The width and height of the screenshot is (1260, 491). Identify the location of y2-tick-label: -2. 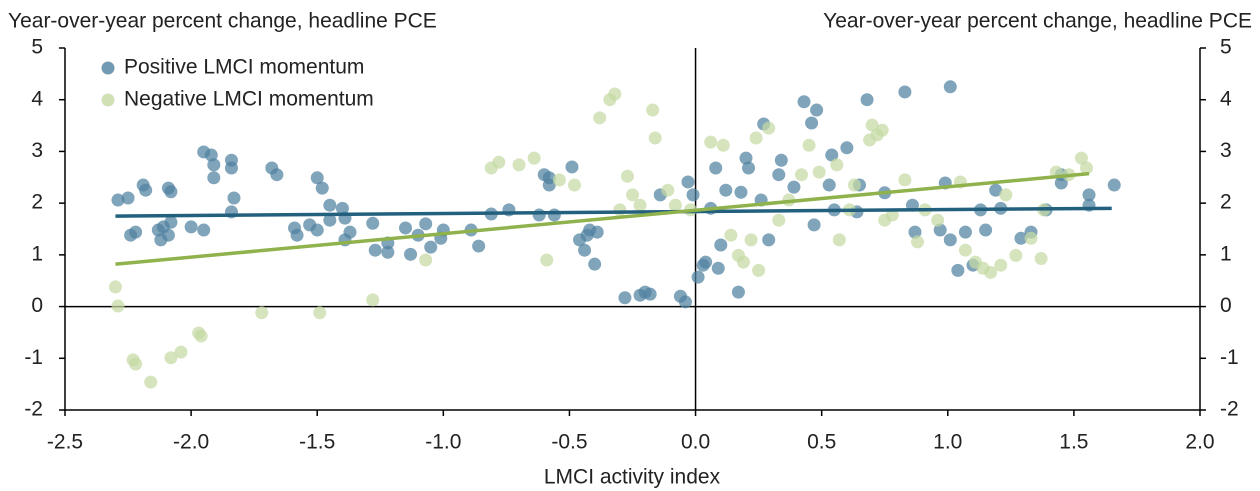
(1229, 409).